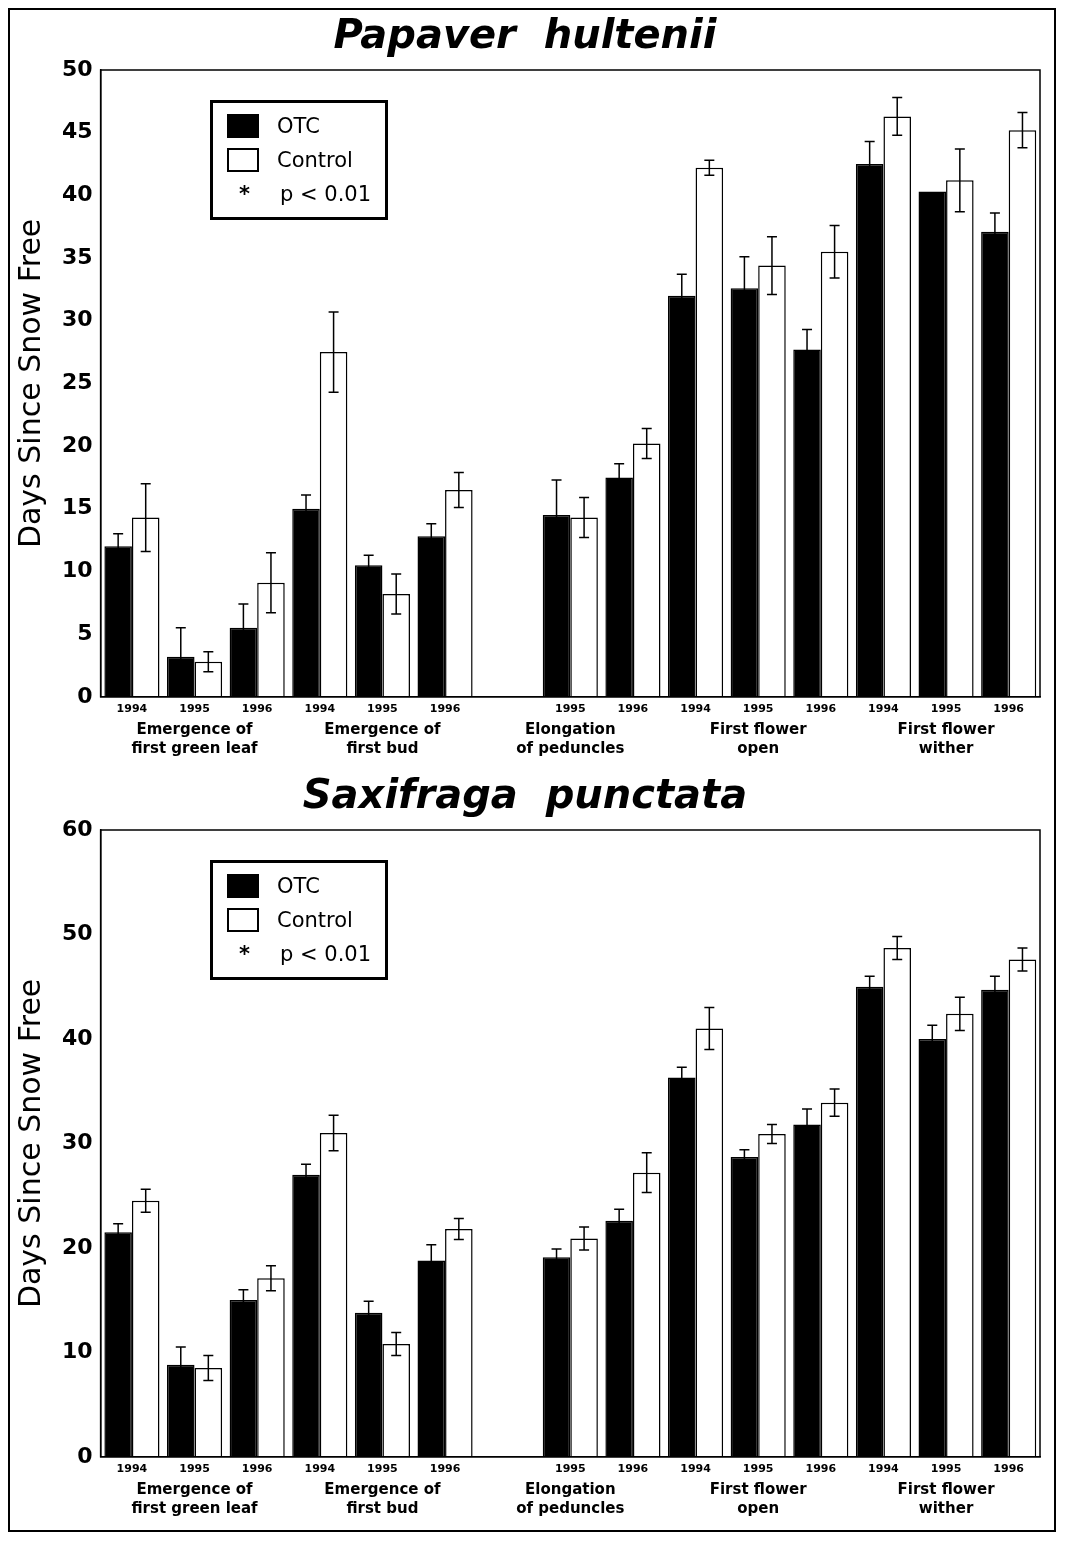 The width and height of the screenshot is (1068, 1560). What do you see at coordinates (77, 507) in the screenshot?
I see `y-tick-label: 15` at bounding box center [77, 507].